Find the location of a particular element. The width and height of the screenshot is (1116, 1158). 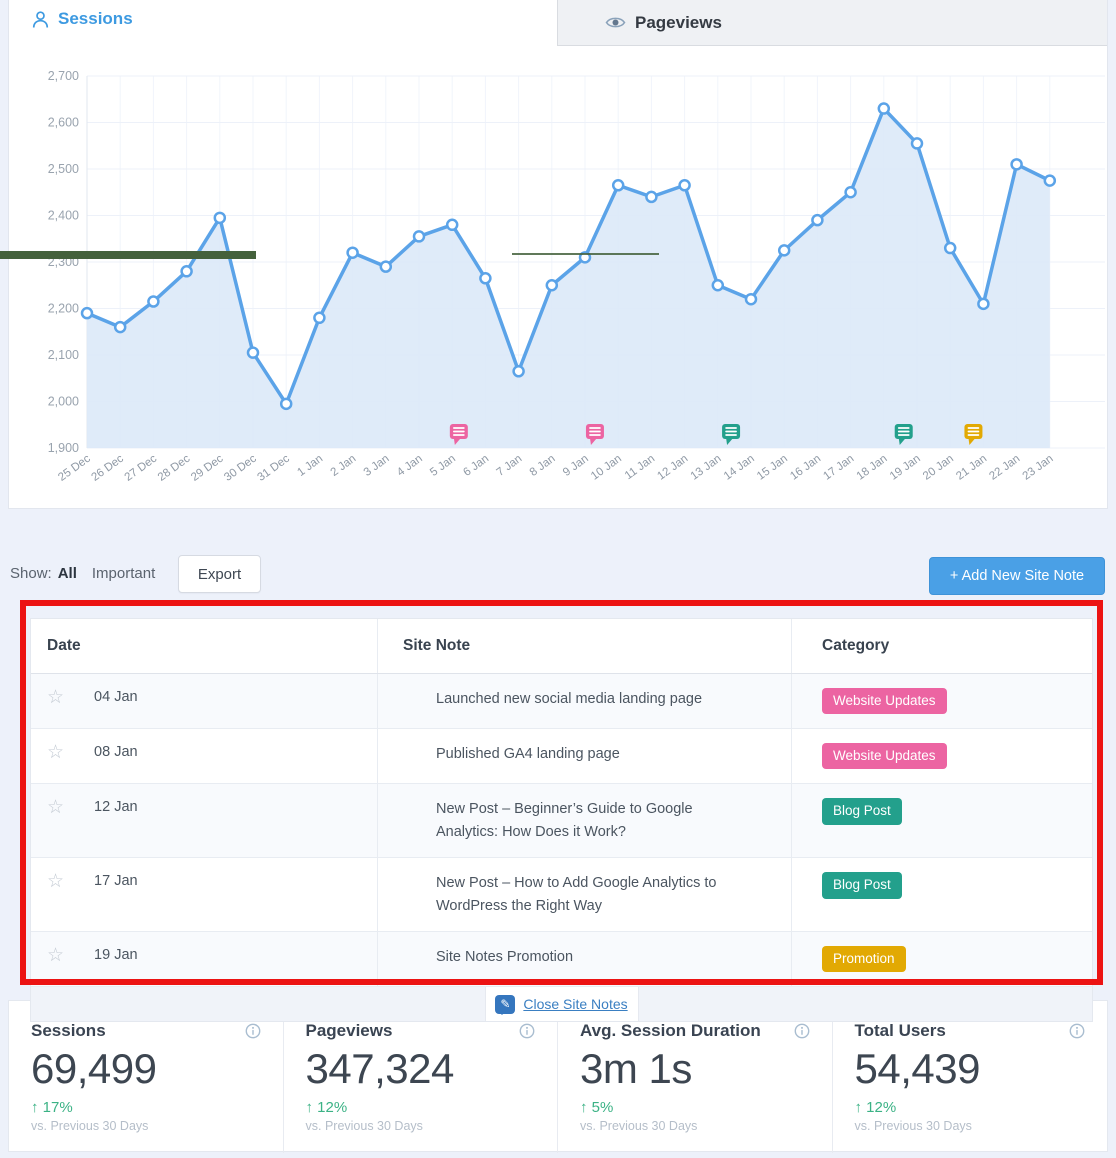

tab-sessions: Sessions is located at coordinates (82, 19).